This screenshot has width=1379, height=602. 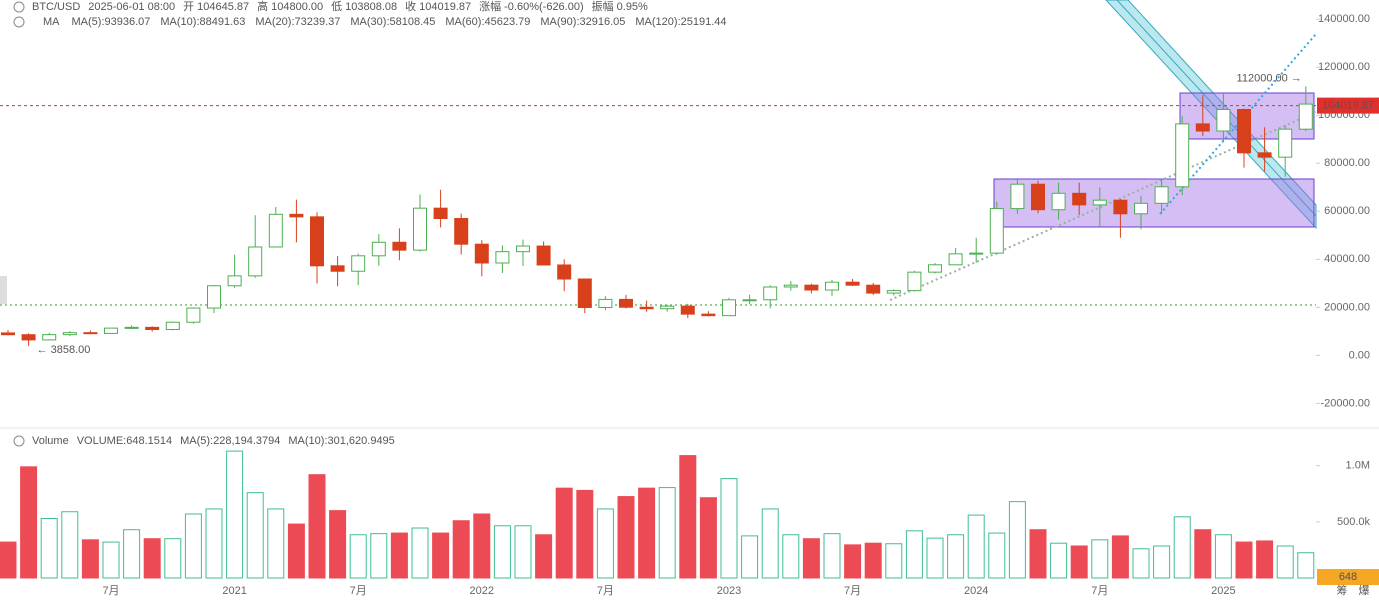 What do you see at coordinates (1347, 211) in the screenshot?
I see `y-tick-label: 60000.00` at bounding box center [1347, 211].